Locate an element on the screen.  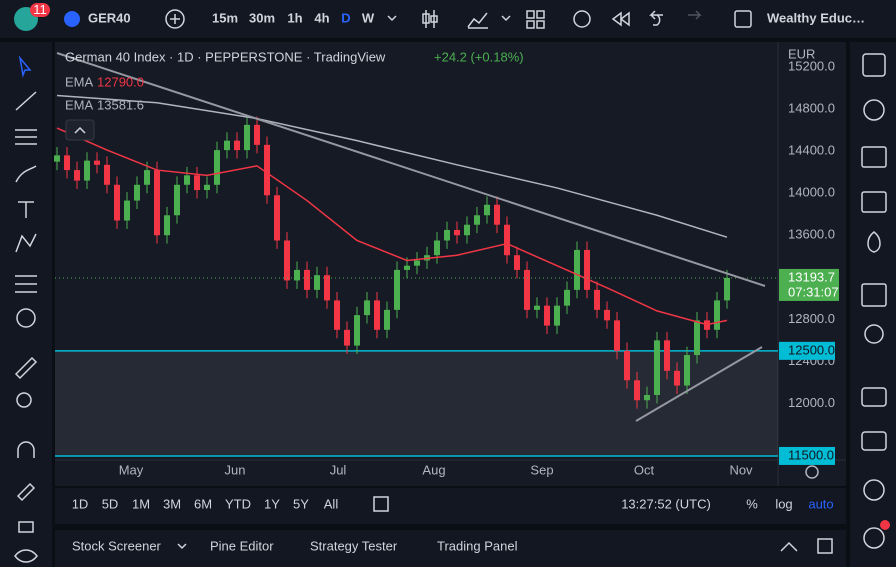
x-tick-label: Sep is located at coordinates (541, 469).